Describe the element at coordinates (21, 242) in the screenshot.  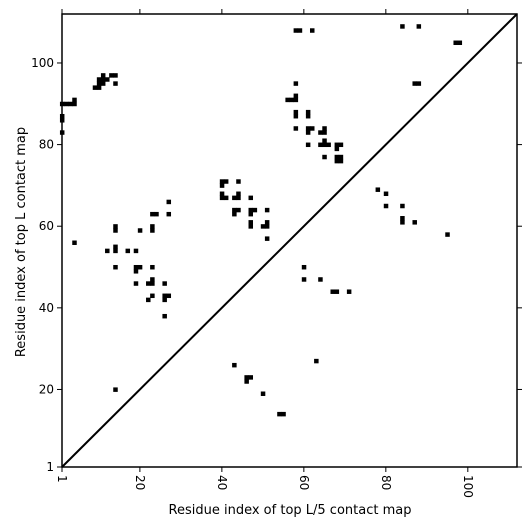
I see `y-axis-label: Residue index of top L contact map` at that location.